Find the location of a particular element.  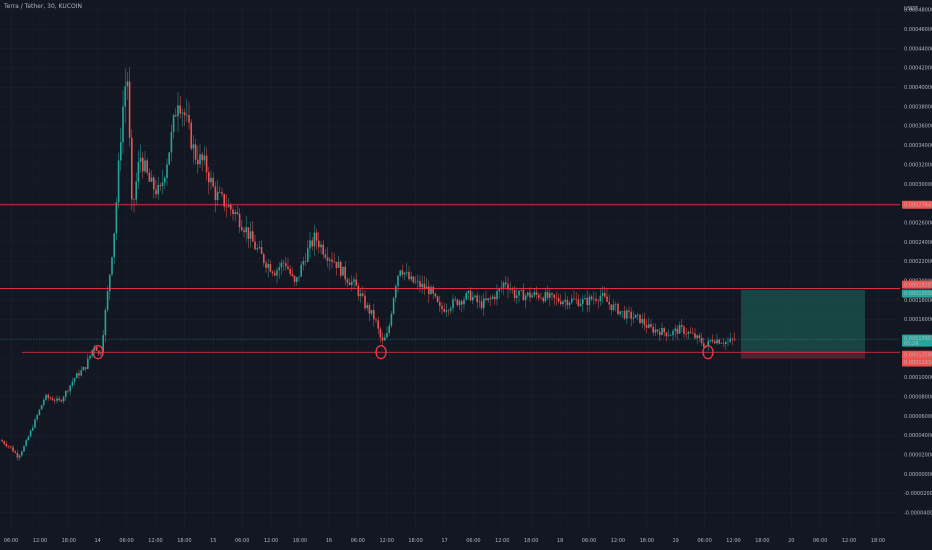

price-tag-entry: 0.00012589 is located at coordinates (917, 354).